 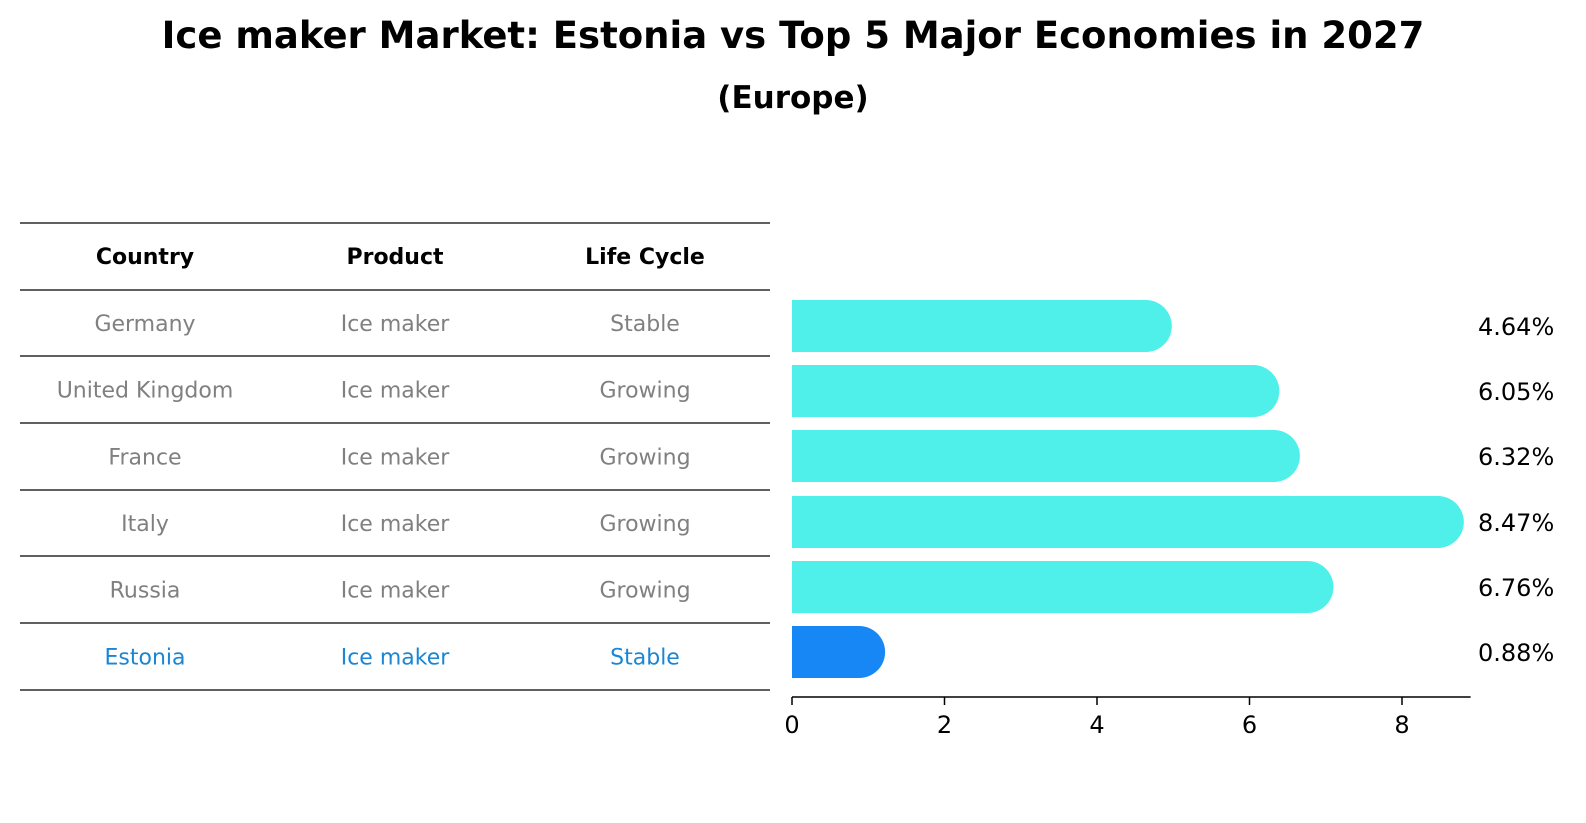 I want to click on cell-country: Germany, so click(x=144, y=324).